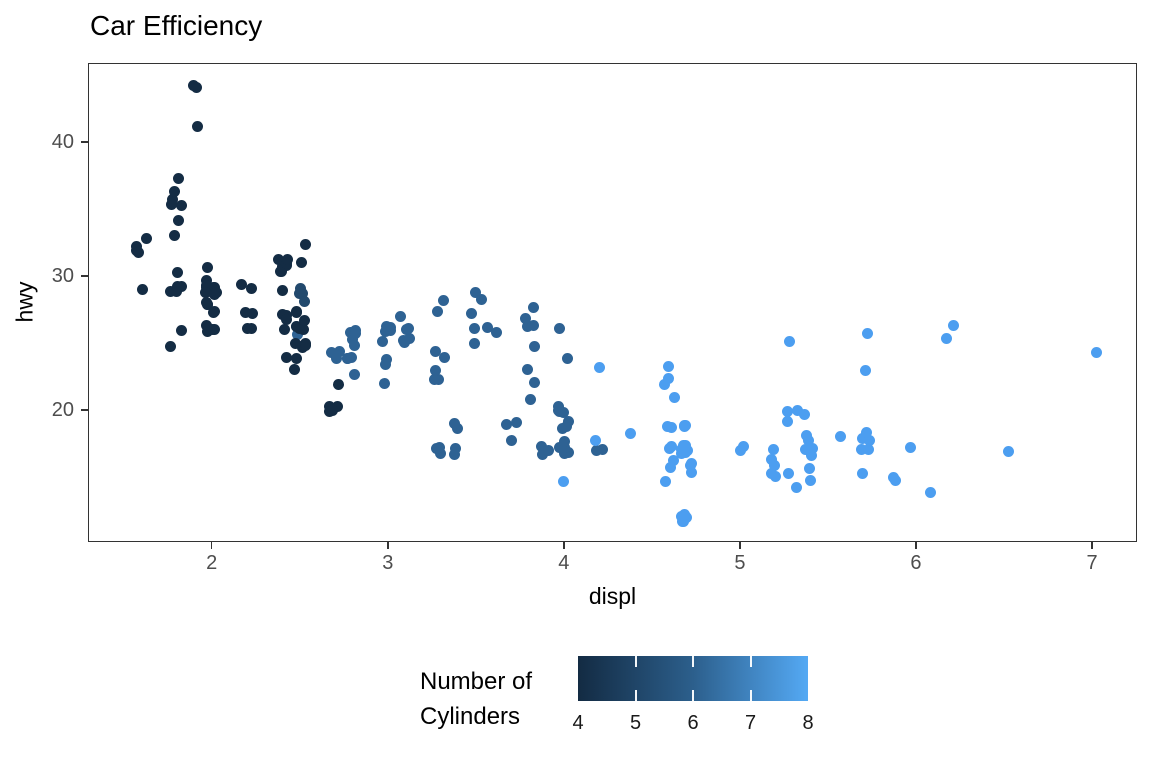 This screenshot has height=768, width=1152. I want to click on x-tick-label: 6, so click(916, 563).